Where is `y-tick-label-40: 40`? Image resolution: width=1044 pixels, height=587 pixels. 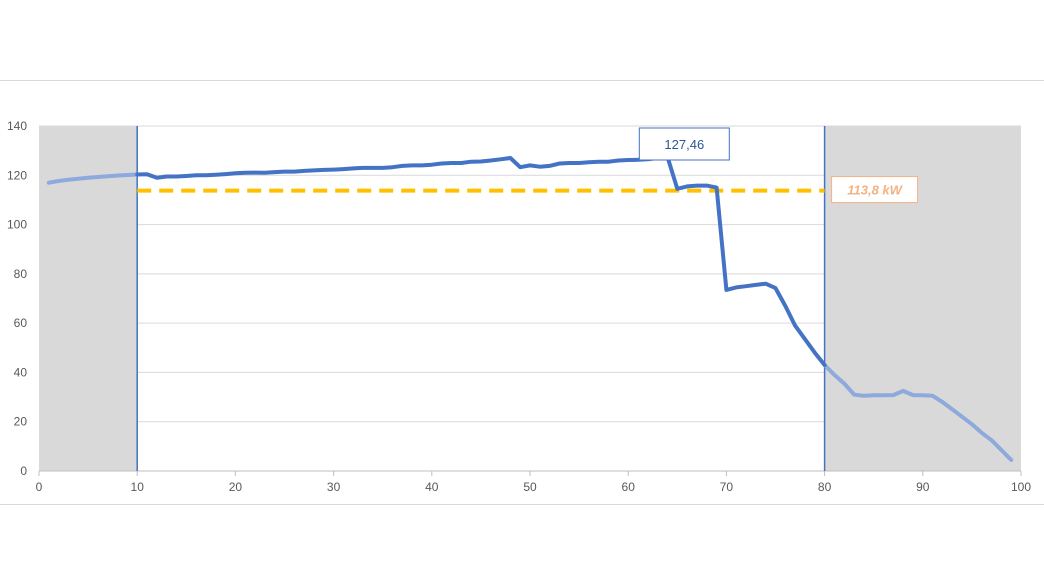 y-tick-label-40: 40 is located at coordinates (21, 372).